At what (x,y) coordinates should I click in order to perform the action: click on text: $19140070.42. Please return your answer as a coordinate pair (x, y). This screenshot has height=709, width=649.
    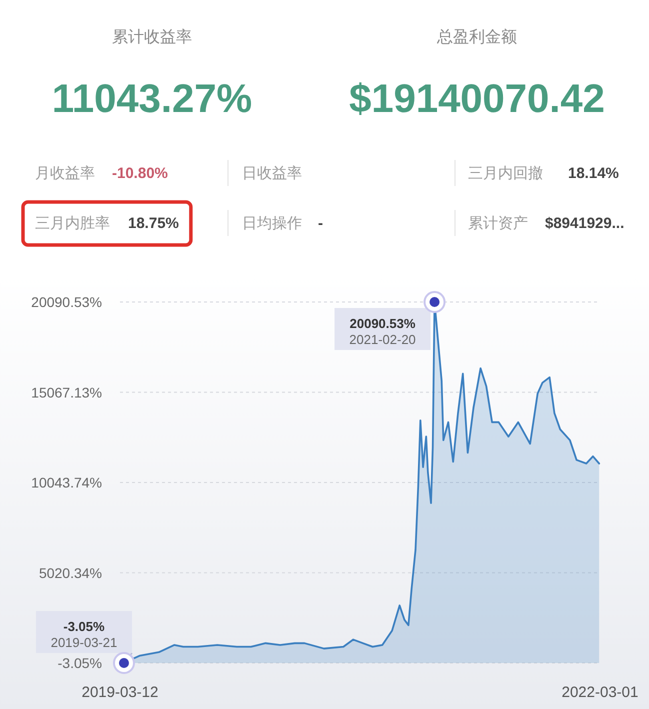
    Looking at the image, I should click on (477, 99).